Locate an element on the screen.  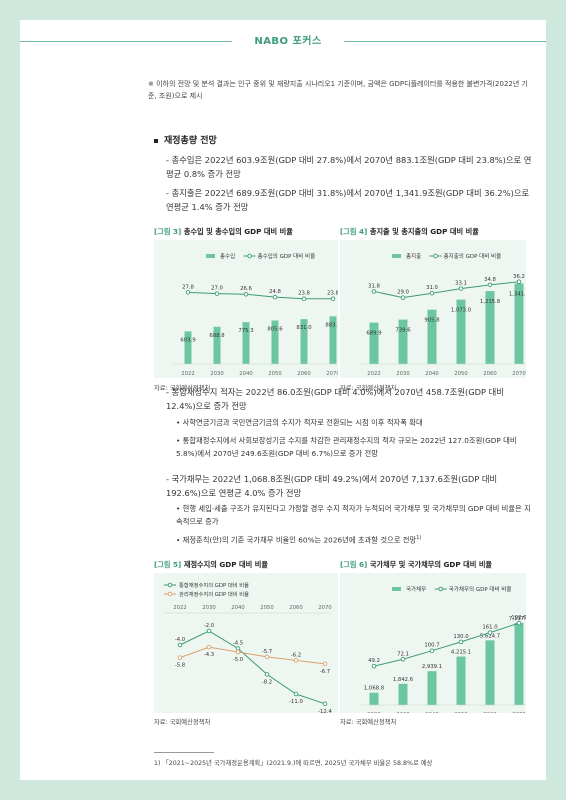
integrated-label-2050: -8.2 is located at coordinates (267, 682).